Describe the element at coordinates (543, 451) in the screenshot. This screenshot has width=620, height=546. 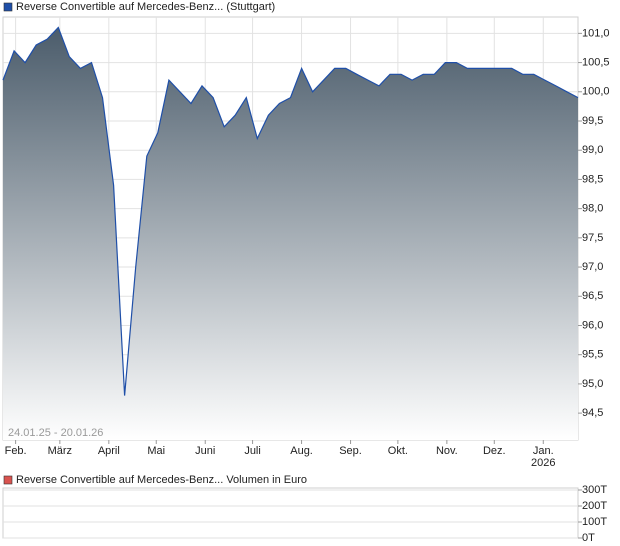
I see `x-tick-label: Jan.` at that location.